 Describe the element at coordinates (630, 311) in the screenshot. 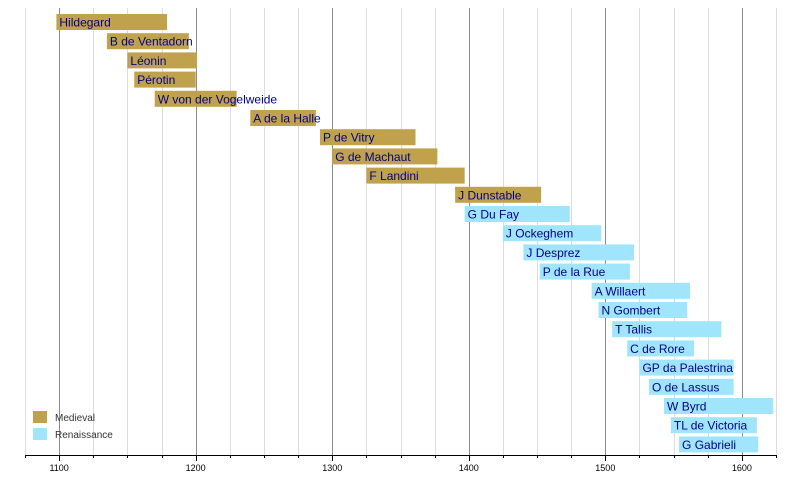

I see `bar-label: N Gombert` at that location.